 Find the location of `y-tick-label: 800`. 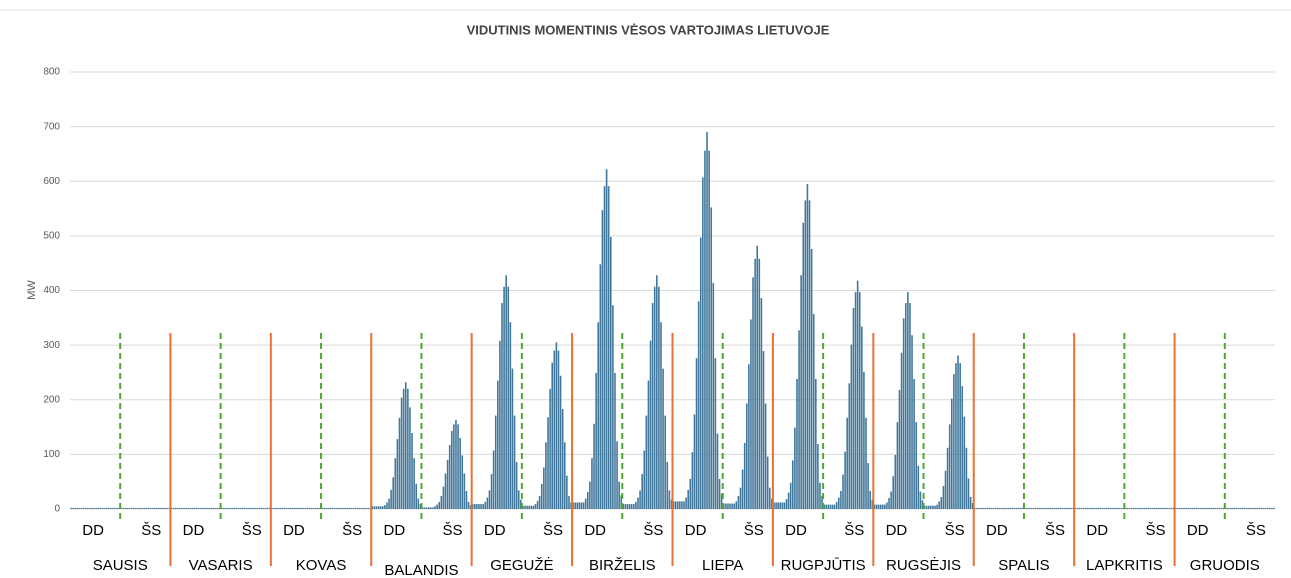

y-tick-label: 800 is located at coordinates (51, 72).